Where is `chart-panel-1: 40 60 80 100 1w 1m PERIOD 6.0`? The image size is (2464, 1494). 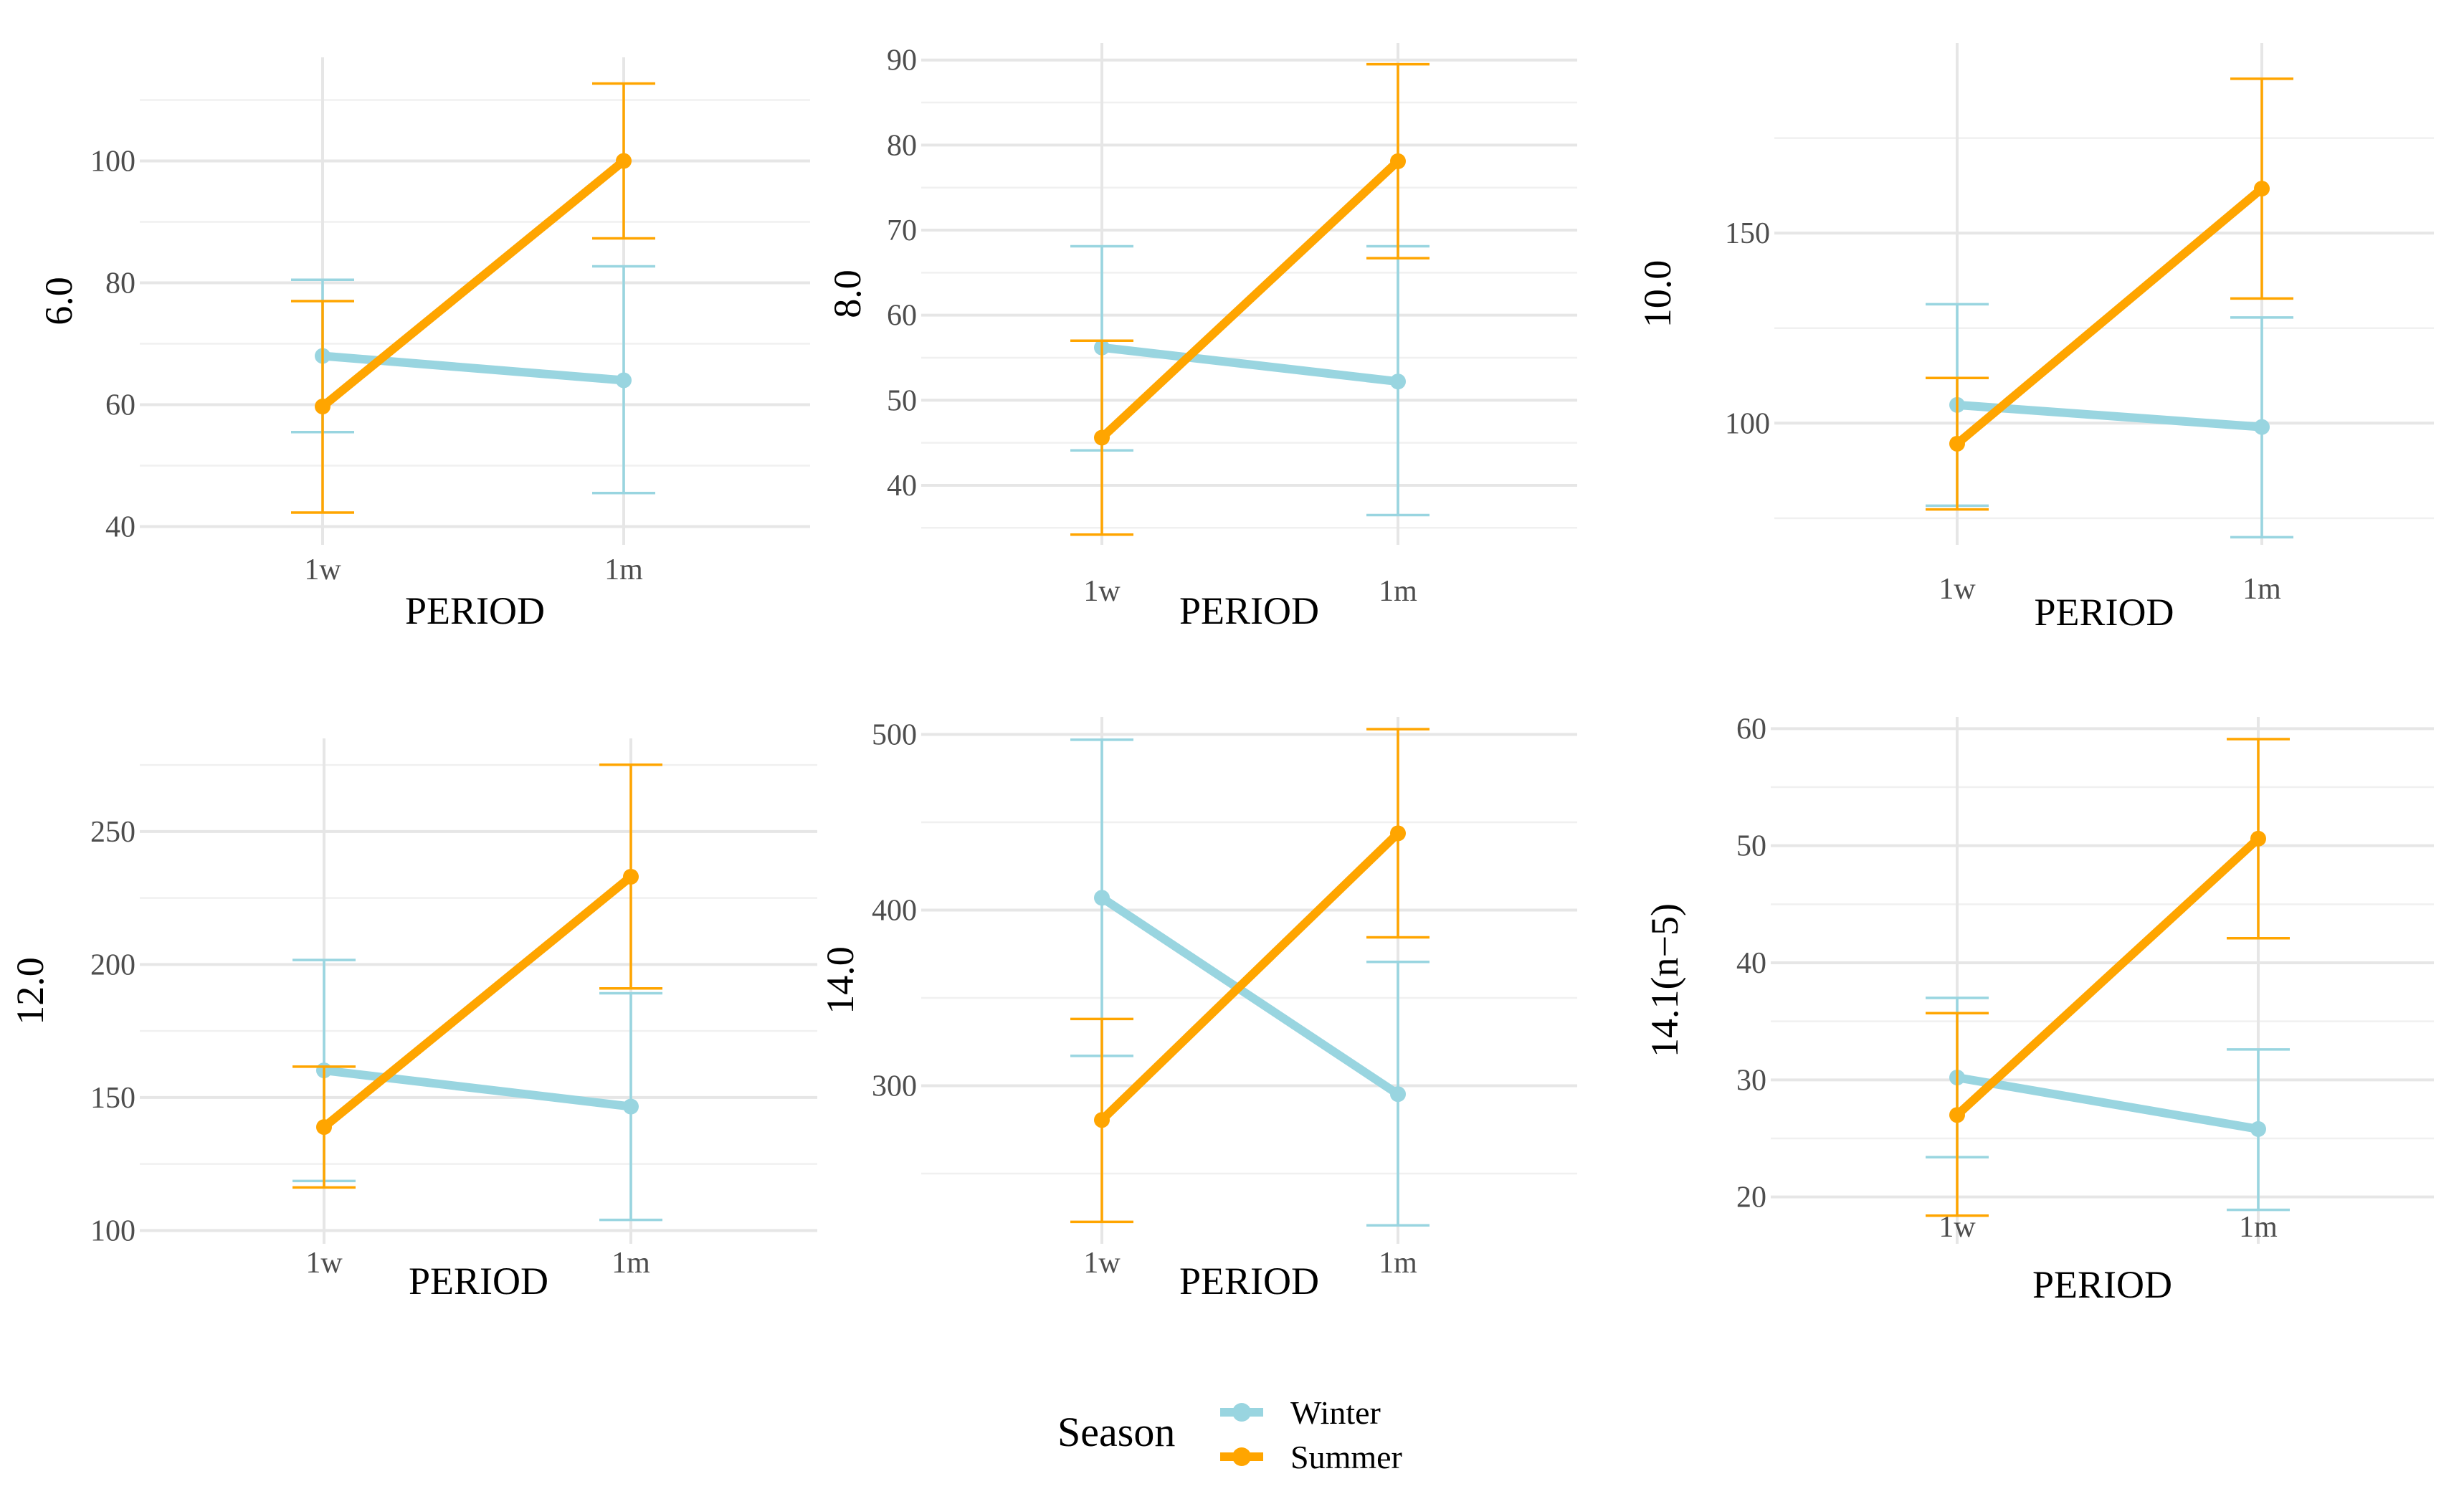 chart-panel-1: 40 60 80 100 1w 1m PERIOD 6.0 is located at coordinates (423, 344).